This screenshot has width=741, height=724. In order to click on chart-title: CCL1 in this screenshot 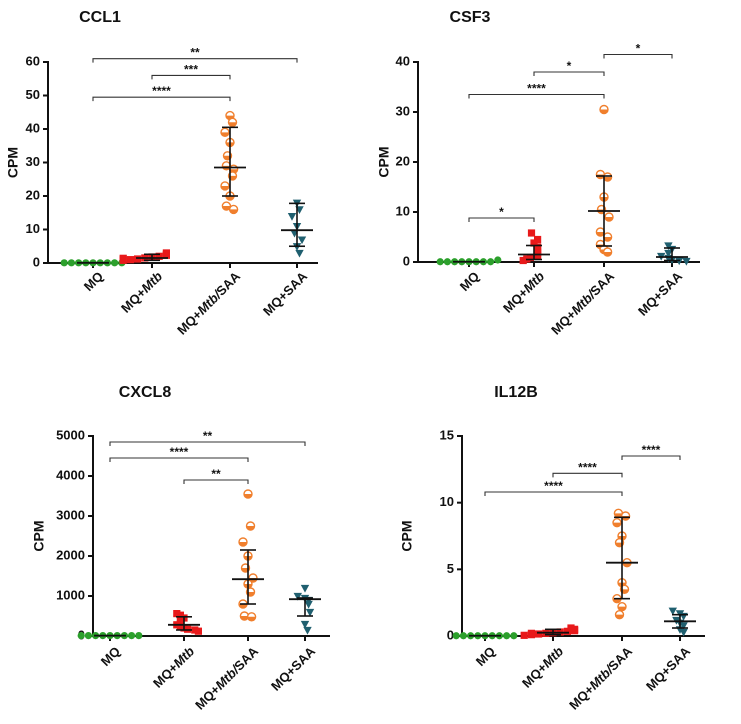, I will do `click(100, 17)`.